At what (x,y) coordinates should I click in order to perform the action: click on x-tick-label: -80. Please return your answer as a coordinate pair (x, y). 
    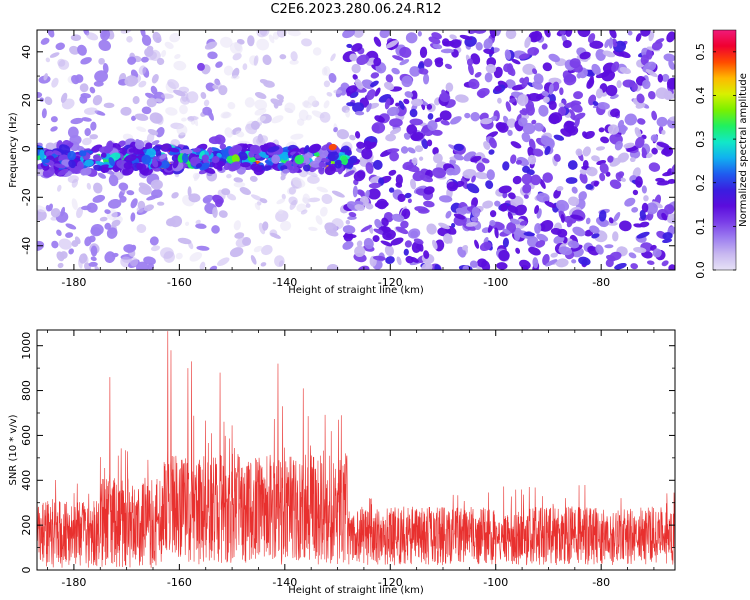
    Looking at the image, I should click on (601, 282).